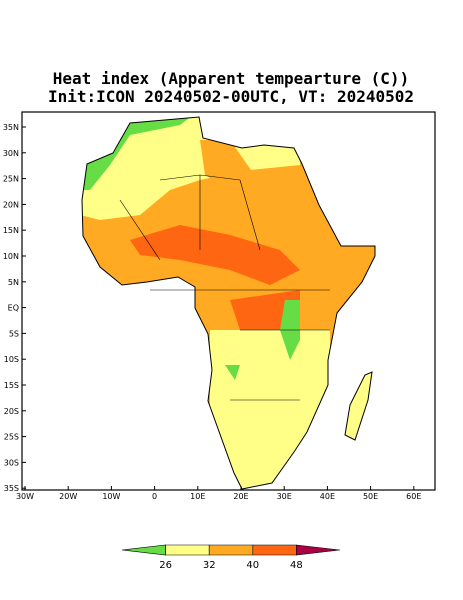 Image resolution: width=463 pixels, height=600 pixels. Describe the element at coordinates (11, 462) in the screenshot. I see `lat-label: 30S` at that location.